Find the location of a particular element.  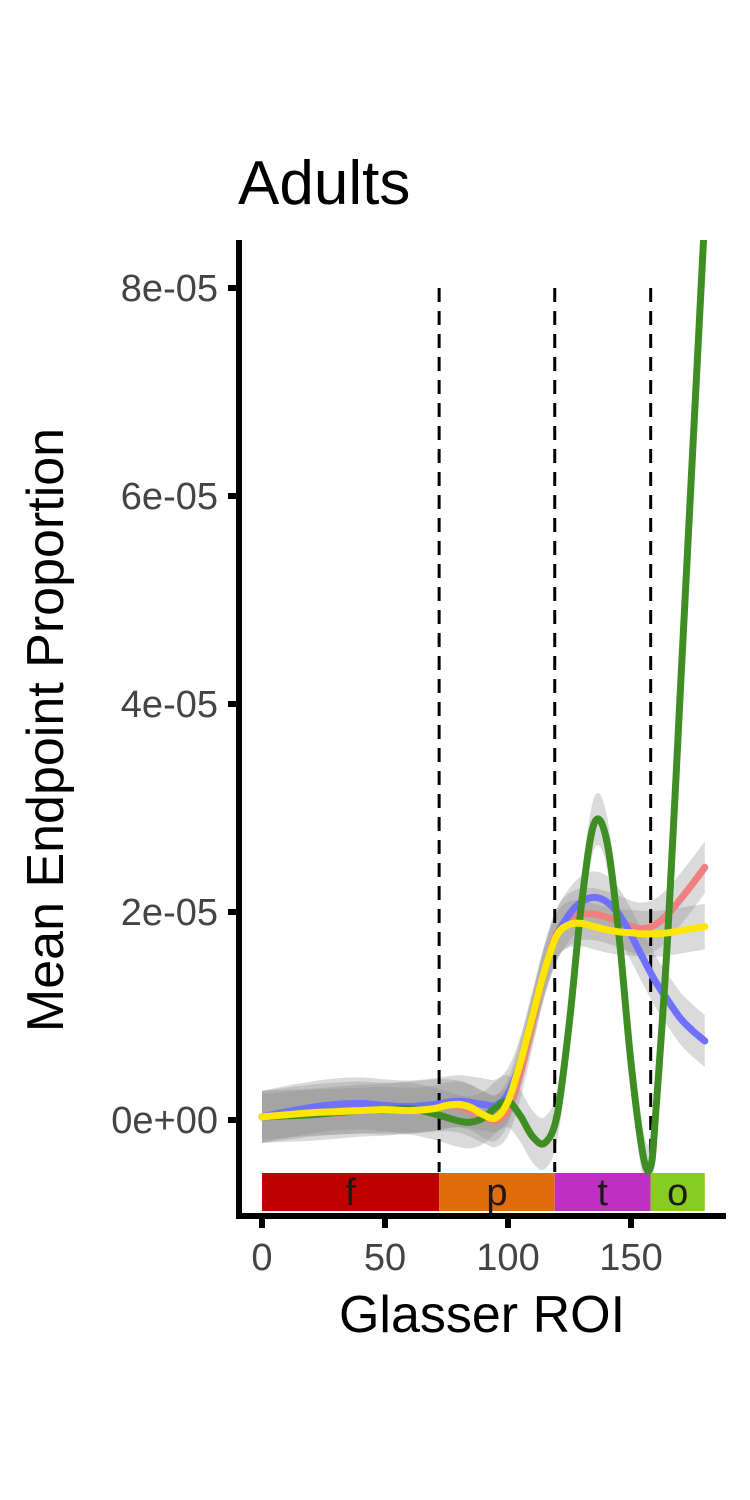

x-axis-ticks: 0 50 100 150 is located at coordinates (457, 1247).